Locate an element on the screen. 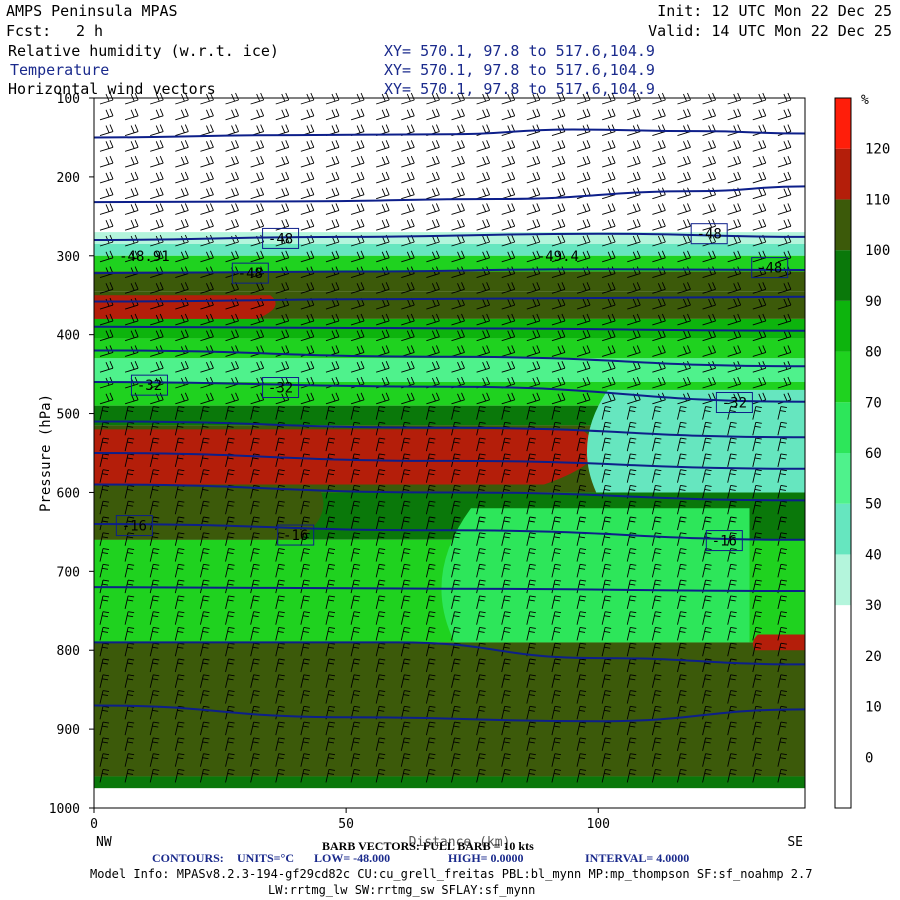  field-xy-temperature: XY= 570.1, 97.8 to 517.6,104.9 is located at coordinates (519, 70).